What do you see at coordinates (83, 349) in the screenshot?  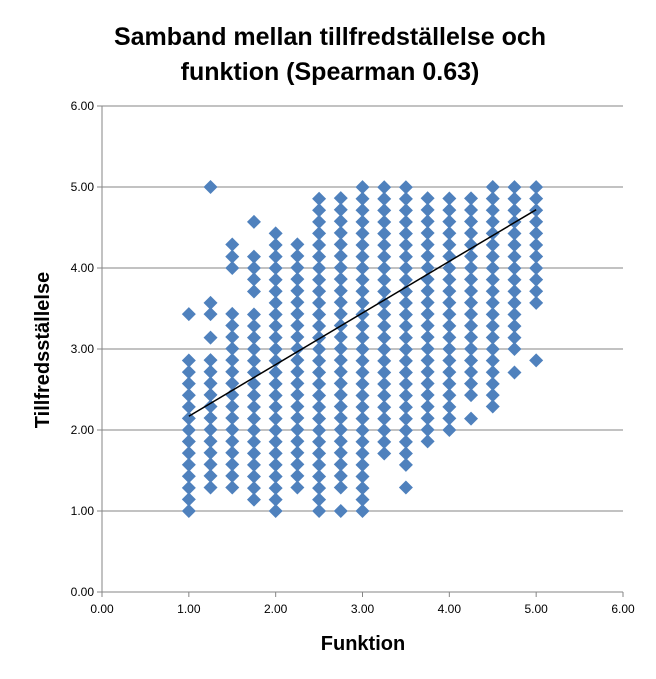 I see `y-tick-label: 3.00` at bounding box center [83, 349].